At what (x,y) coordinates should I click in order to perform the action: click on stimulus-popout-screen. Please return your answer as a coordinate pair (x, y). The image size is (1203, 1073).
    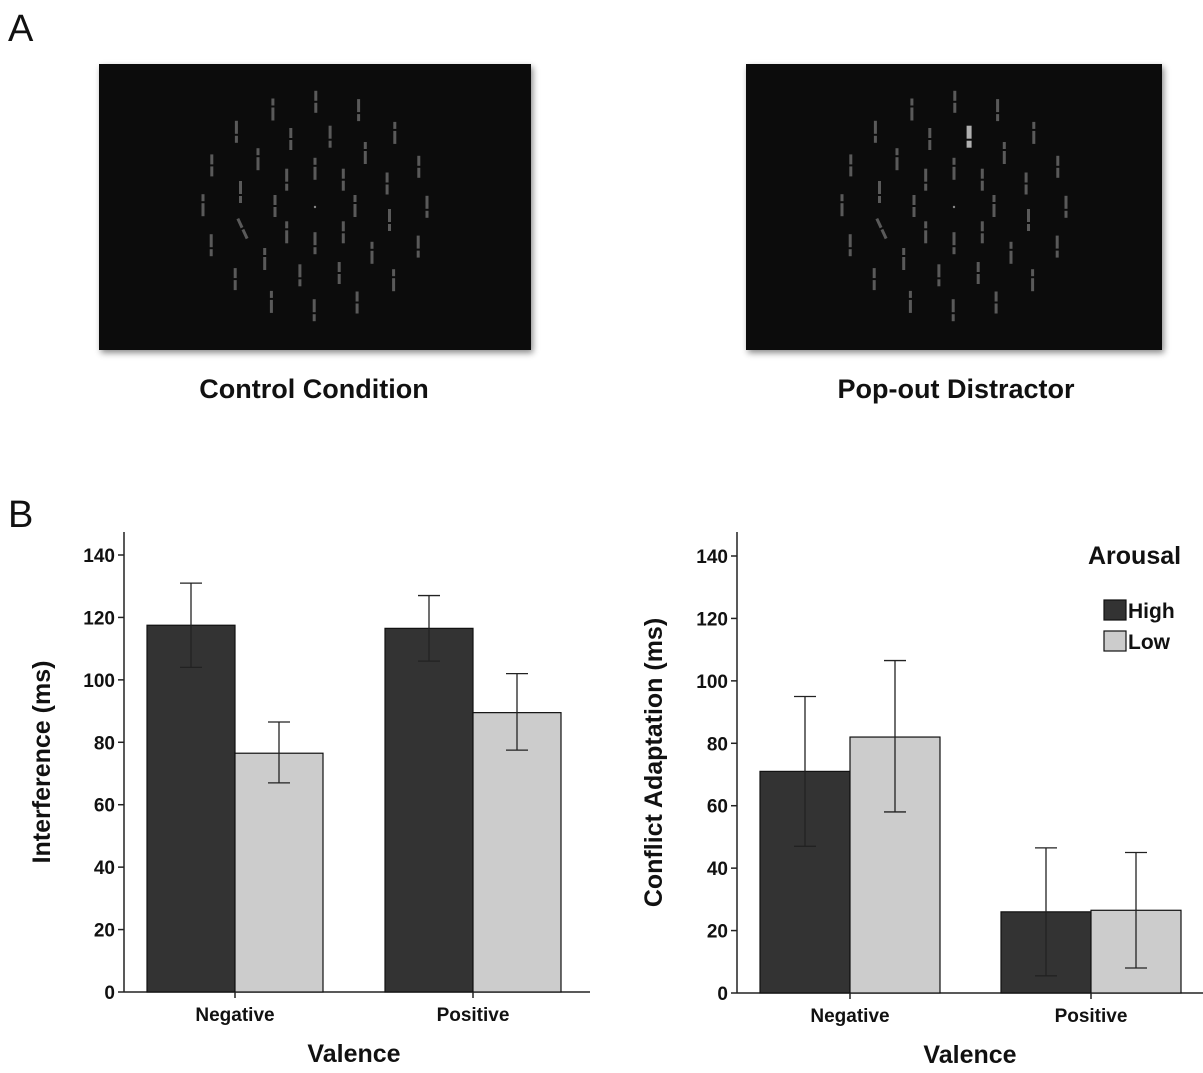
    Looking at the image, I should click on (954, 207).